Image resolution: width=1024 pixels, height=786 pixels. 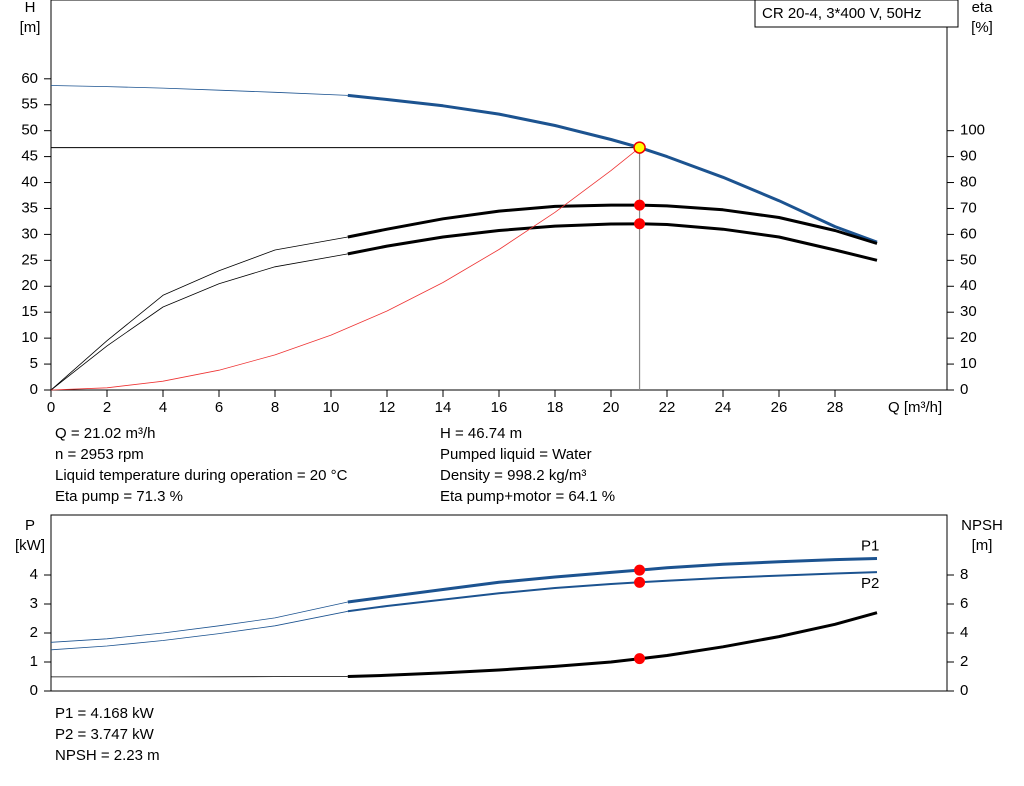 I want to click on y-tick-label: 10, so click(x=29, y=337).